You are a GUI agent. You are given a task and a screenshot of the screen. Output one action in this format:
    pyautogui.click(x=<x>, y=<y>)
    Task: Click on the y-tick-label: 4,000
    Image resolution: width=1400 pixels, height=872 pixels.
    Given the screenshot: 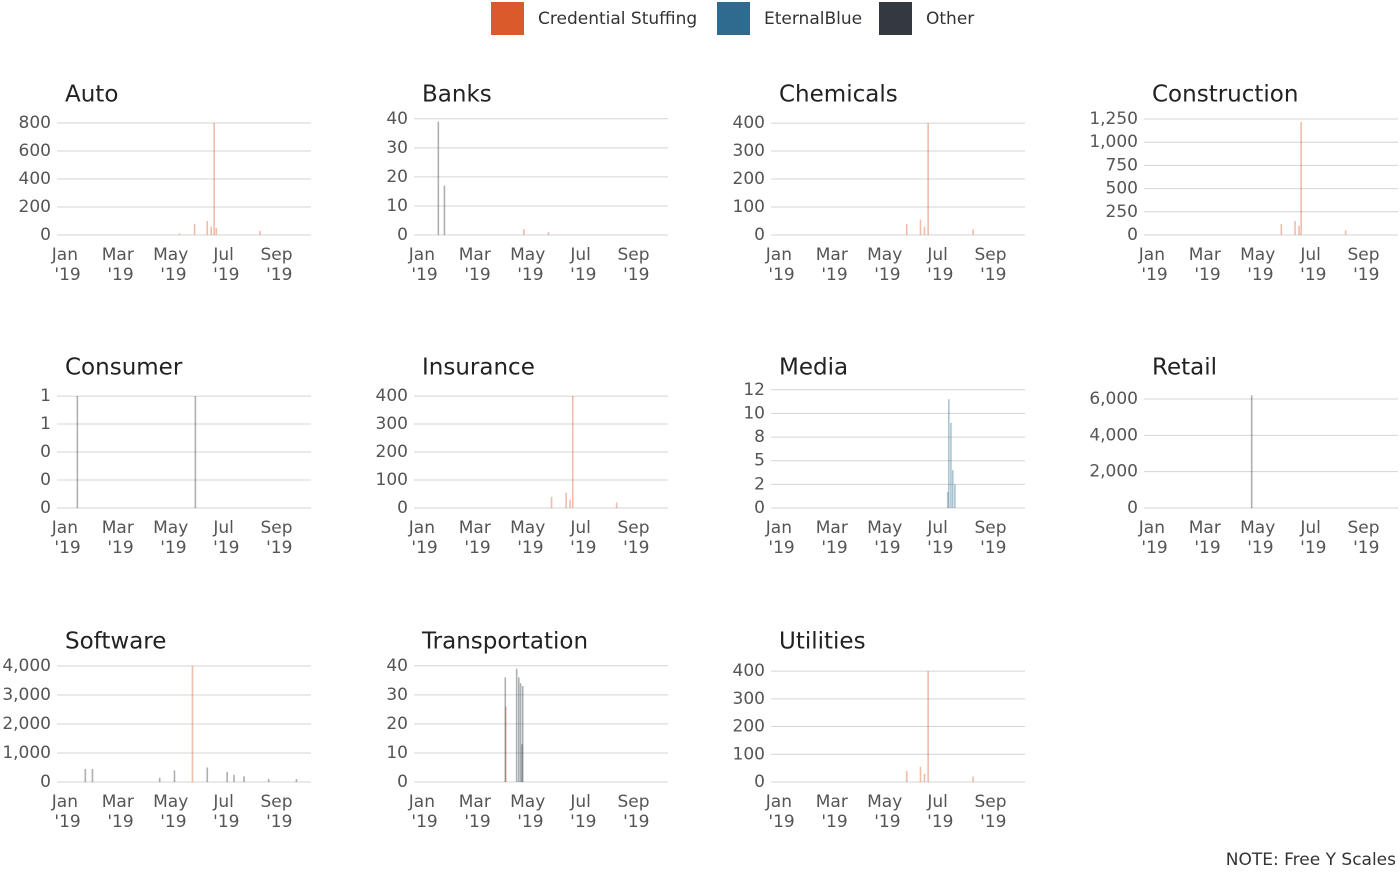 What is the action you would take?
    pyautogui.click(x=1113, y=435)
    